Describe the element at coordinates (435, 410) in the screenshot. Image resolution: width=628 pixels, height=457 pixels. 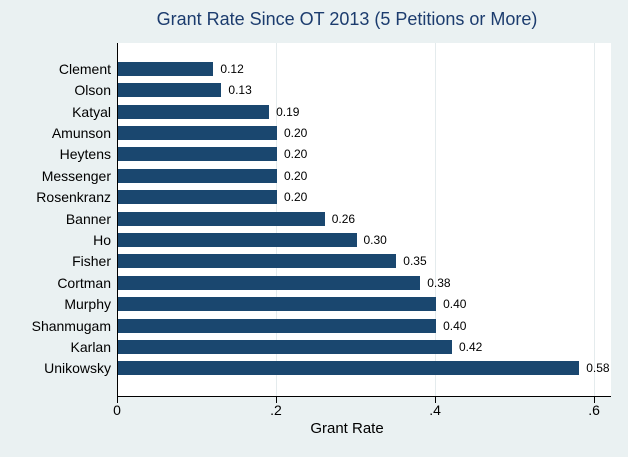
I see `x-tick-label: .4` at that location.